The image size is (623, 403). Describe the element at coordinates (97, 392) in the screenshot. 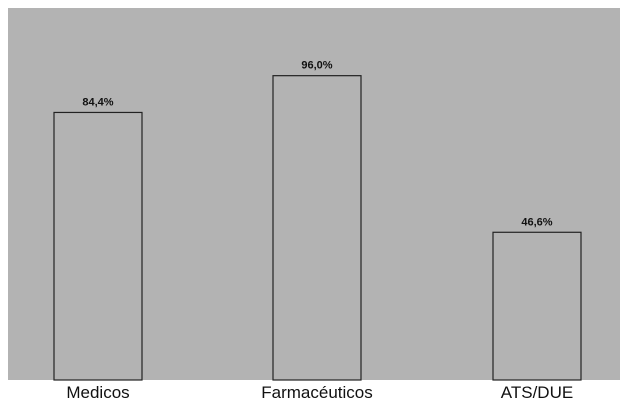

I see `category-label: Medicos` at that location.